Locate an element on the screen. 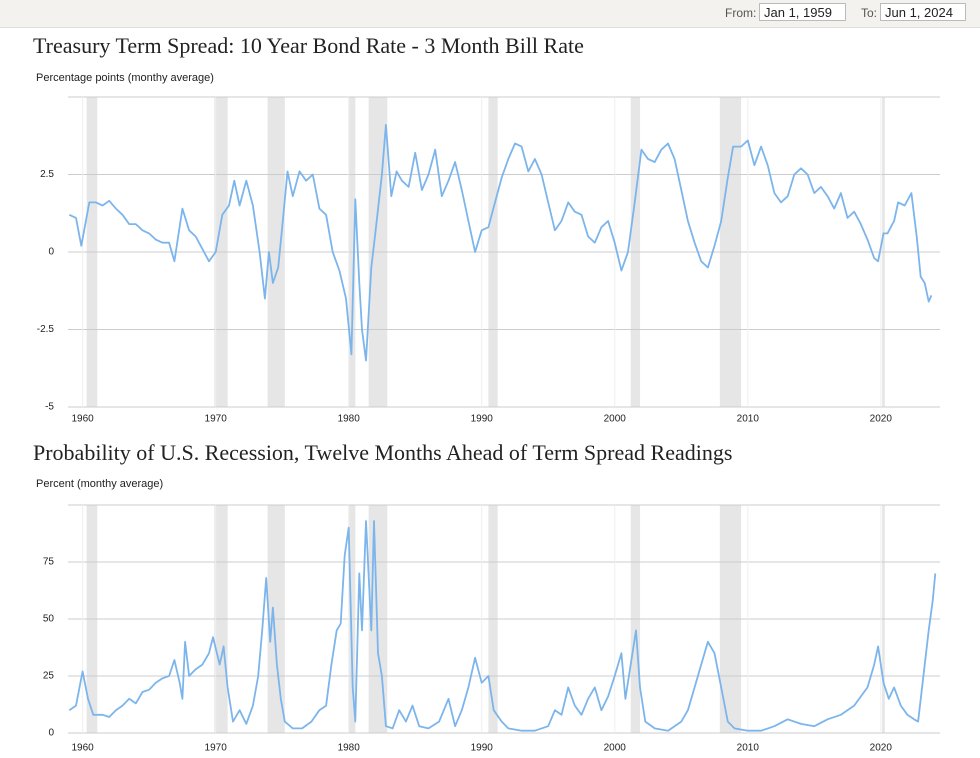  date-range-bar: From: Jan 1, 1959 To: Jun 1, 2024 is located at coordinates (490, 14).